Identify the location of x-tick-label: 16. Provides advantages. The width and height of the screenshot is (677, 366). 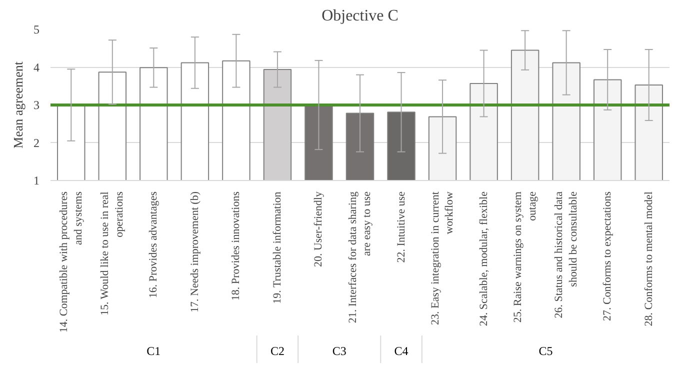
(154, 244).